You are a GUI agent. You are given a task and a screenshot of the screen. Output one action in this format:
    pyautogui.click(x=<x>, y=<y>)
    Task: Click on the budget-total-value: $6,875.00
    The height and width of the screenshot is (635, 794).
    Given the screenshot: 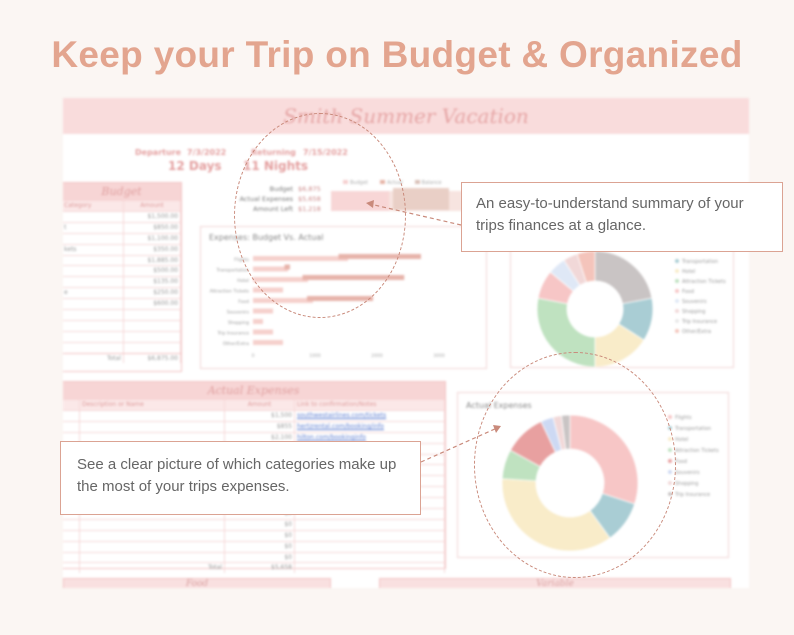 What is the action you would take?
    pyautogui.click(x=152, y=358)
    